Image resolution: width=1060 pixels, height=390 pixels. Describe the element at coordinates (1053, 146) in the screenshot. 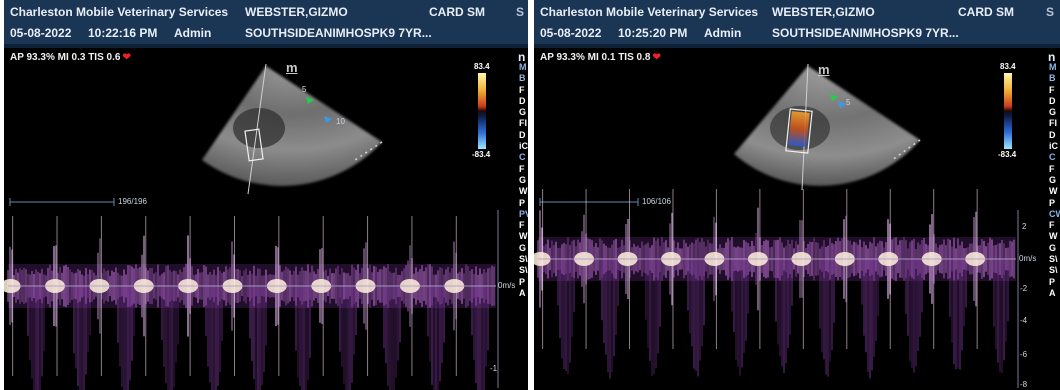

I see `side-menu-label: iC` at that location.